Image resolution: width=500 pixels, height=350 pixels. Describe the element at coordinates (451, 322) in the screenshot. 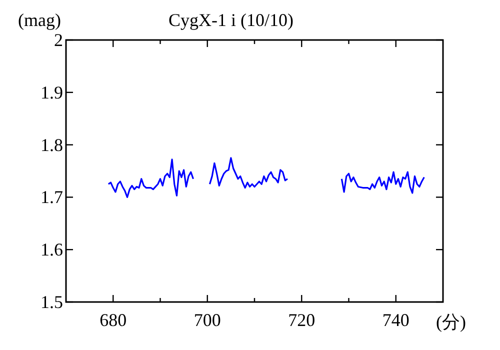

I see `xlabel: (分)` at that location.